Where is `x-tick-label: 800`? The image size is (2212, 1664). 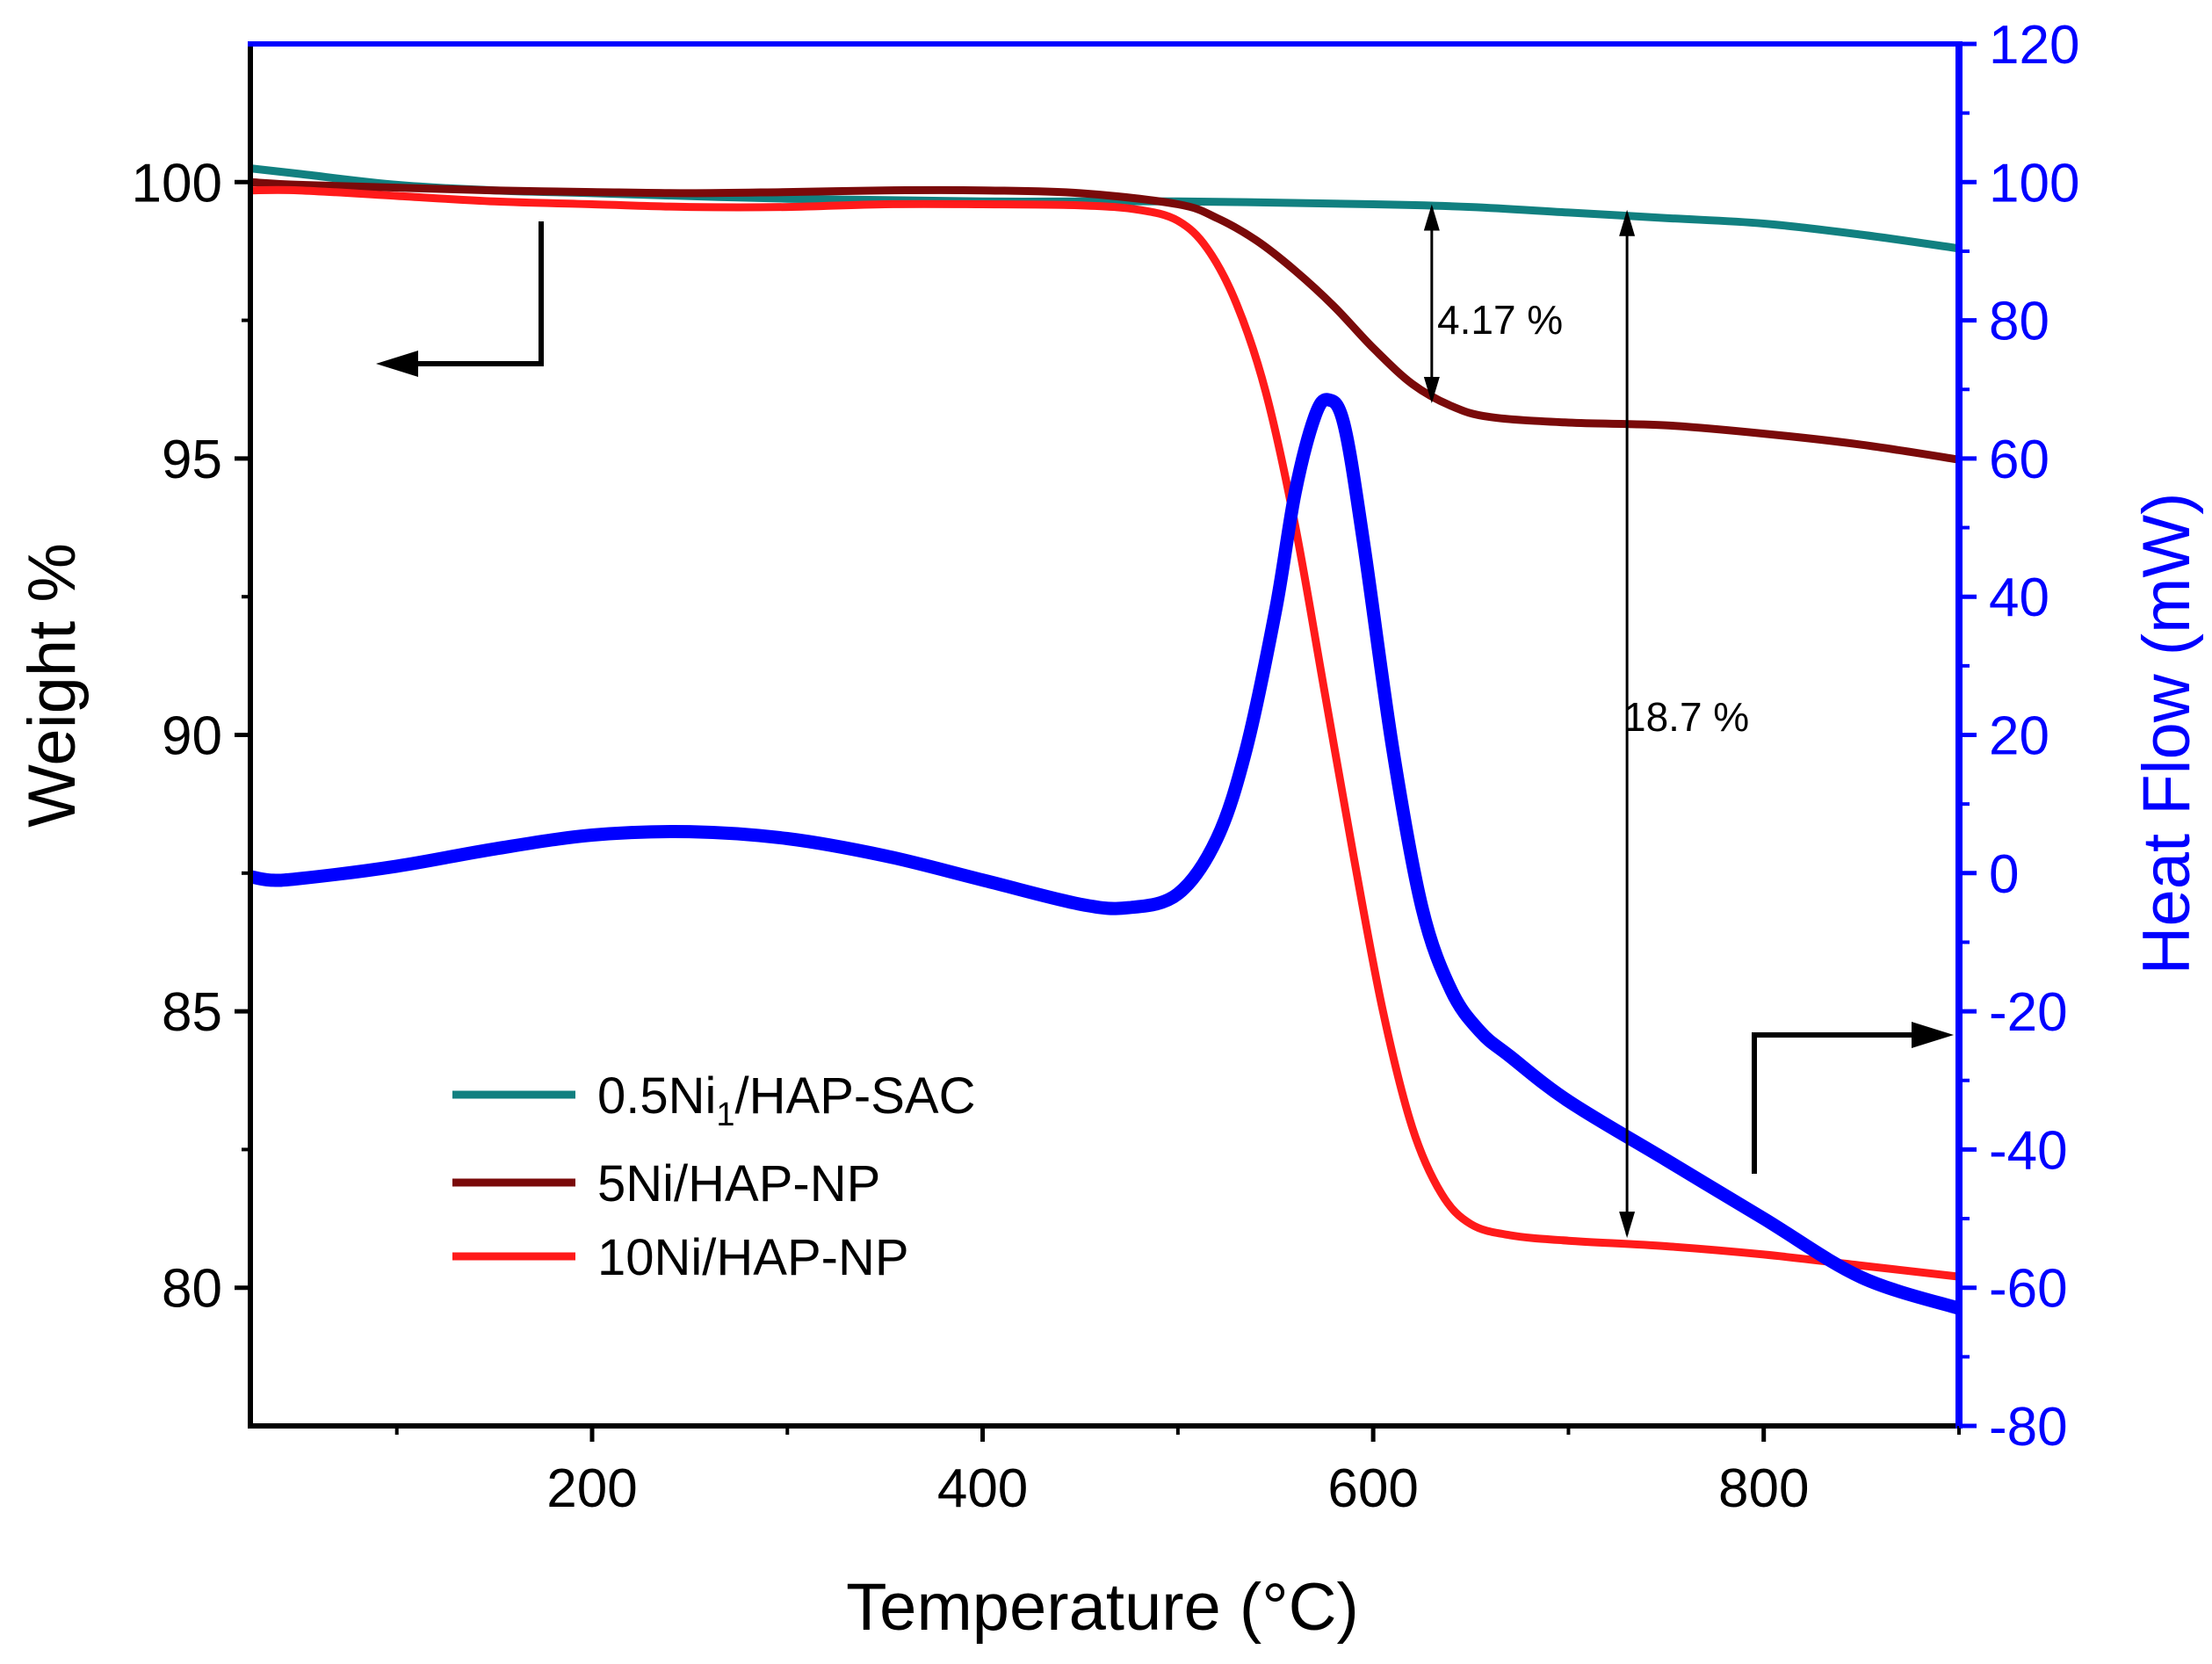
x-tick-label: 800 is located at coordinates (1763, 1488).